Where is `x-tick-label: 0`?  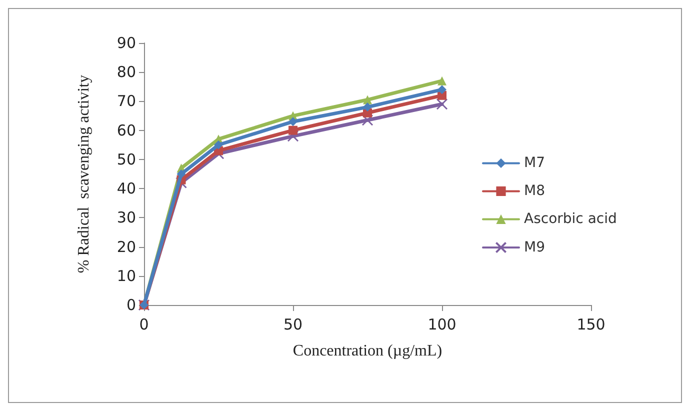
x-tick-label: 0 is located at coordinates (144, 325).